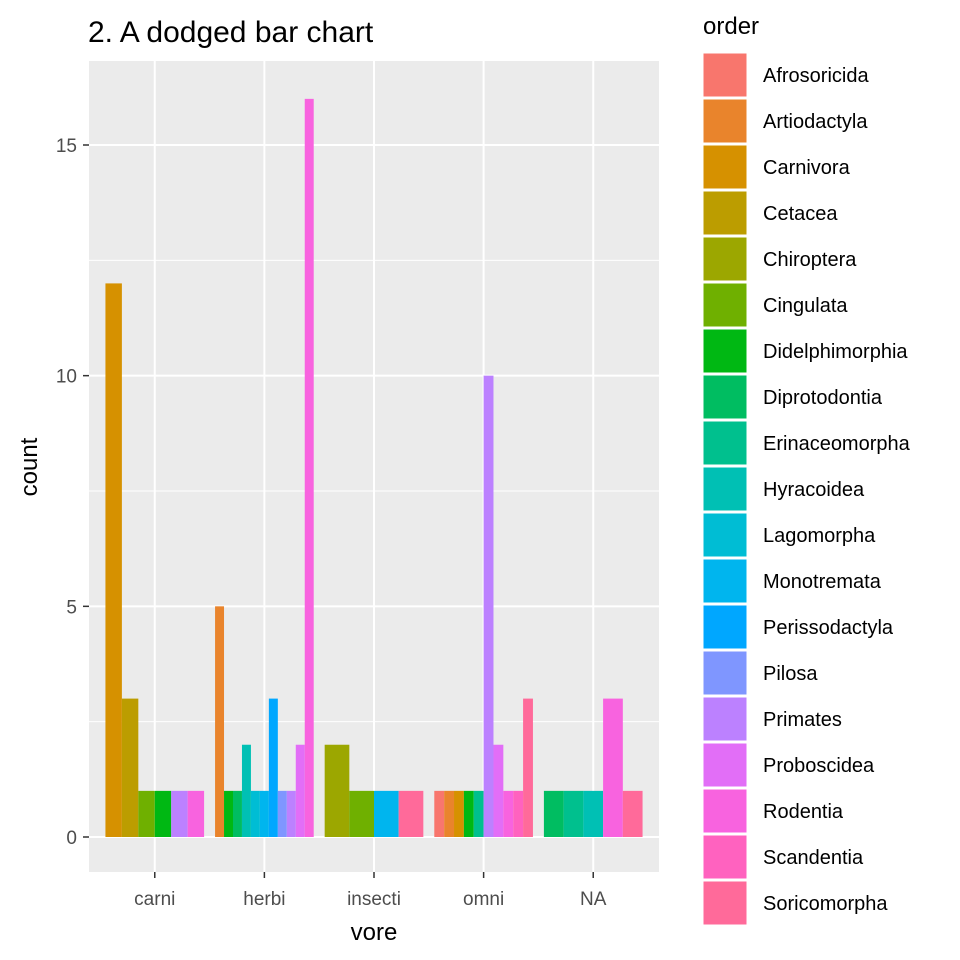 The width and height of the screenshot is (960, 960). I want to click on legend-label: Diprotodontia, so click(823, 398).